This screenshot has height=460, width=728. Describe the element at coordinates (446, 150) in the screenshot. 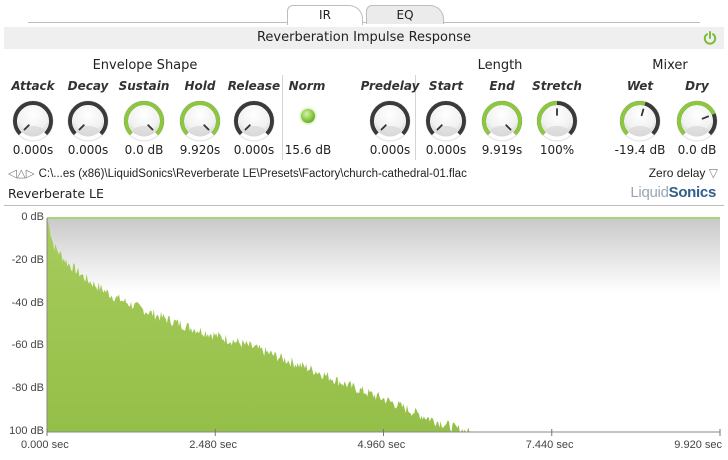

I see `start-value: 0.000s` at that location.